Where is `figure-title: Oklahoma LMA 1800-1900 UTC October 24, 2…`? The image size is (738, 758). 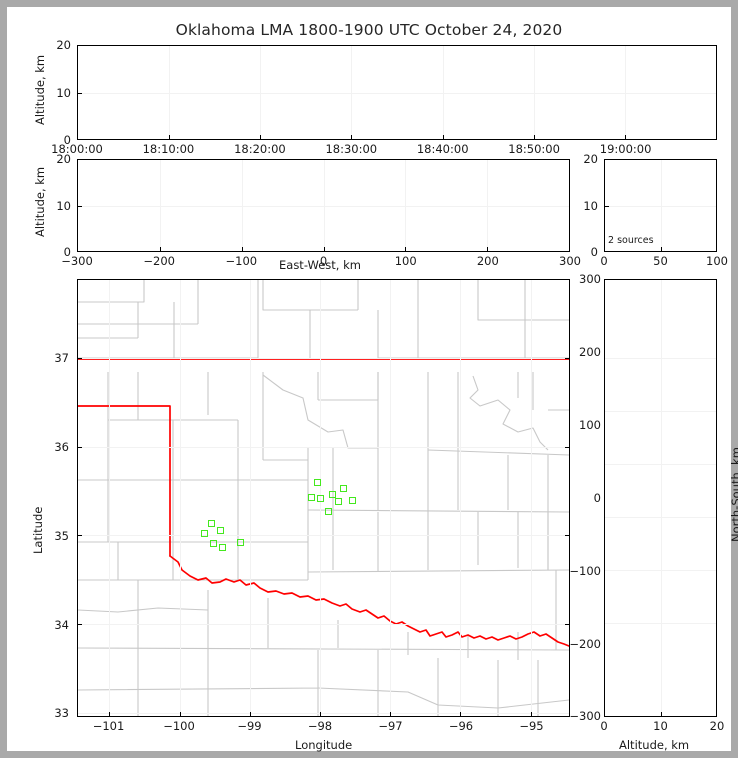
figure-title: Oklahoma LMA 1800-1900 UTC October 24, 2… is located at coordinates (369, 30).